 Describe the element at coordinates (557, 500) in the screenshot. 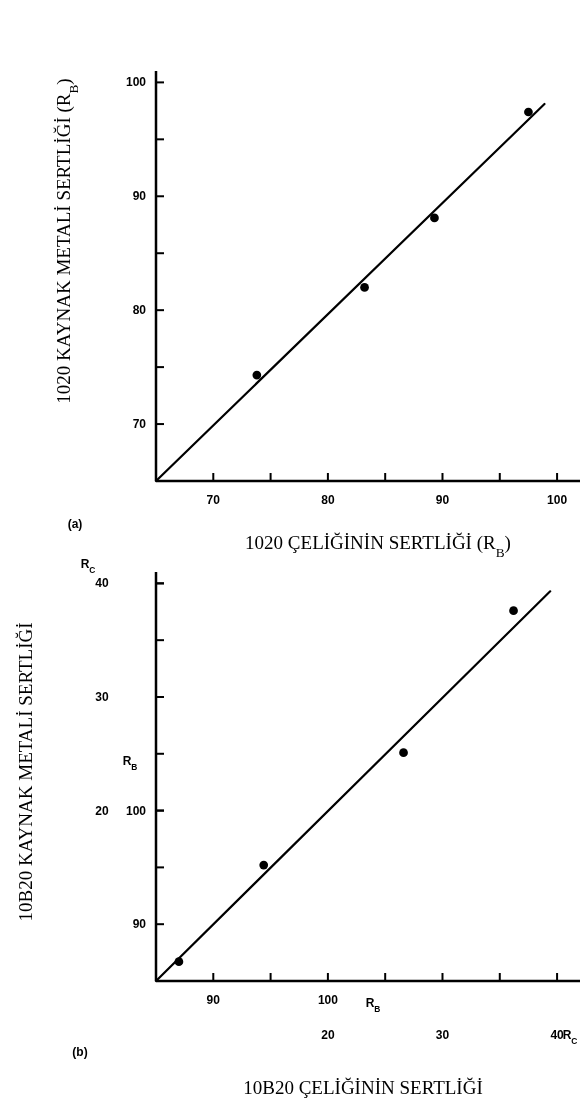

I see `x-tick-label: 100` at that location.